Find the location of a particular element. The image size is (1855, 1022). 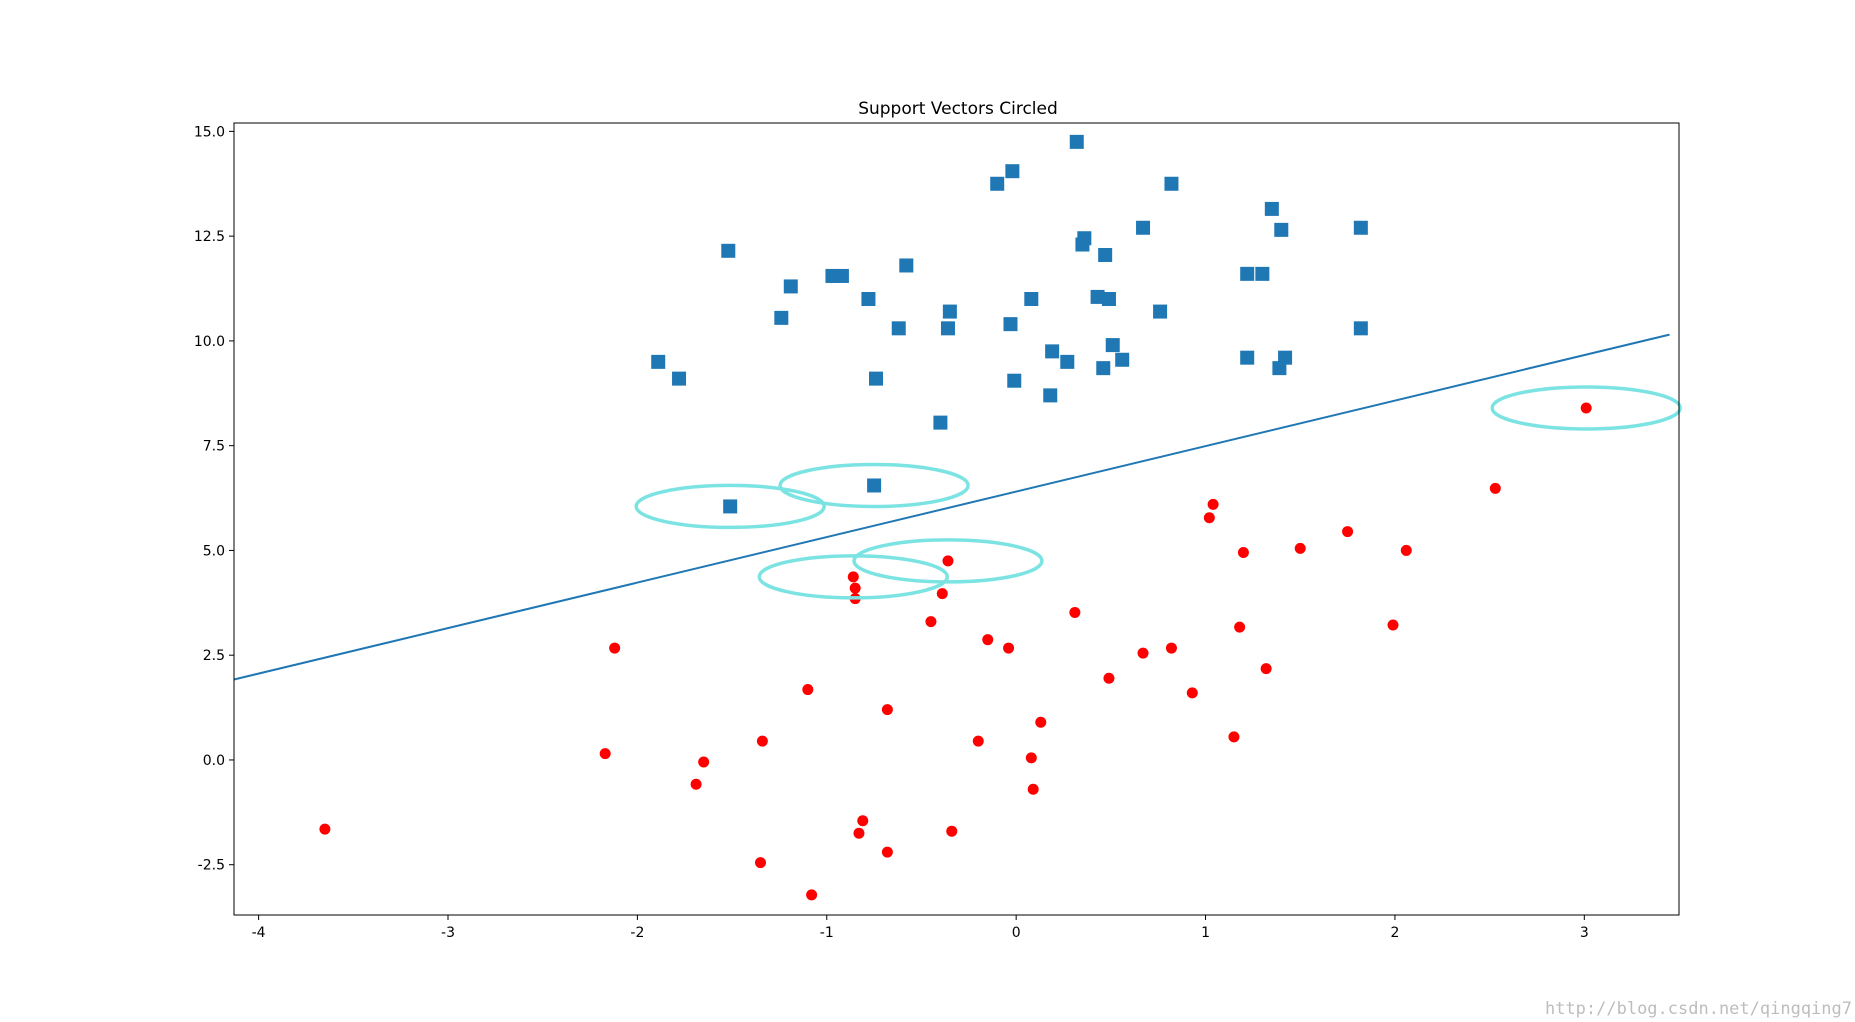

y-axis: 15.0 12.5 10.0 7.5 5.0 2.5 0.0 -2.5 is located at coordinates (214, 499).